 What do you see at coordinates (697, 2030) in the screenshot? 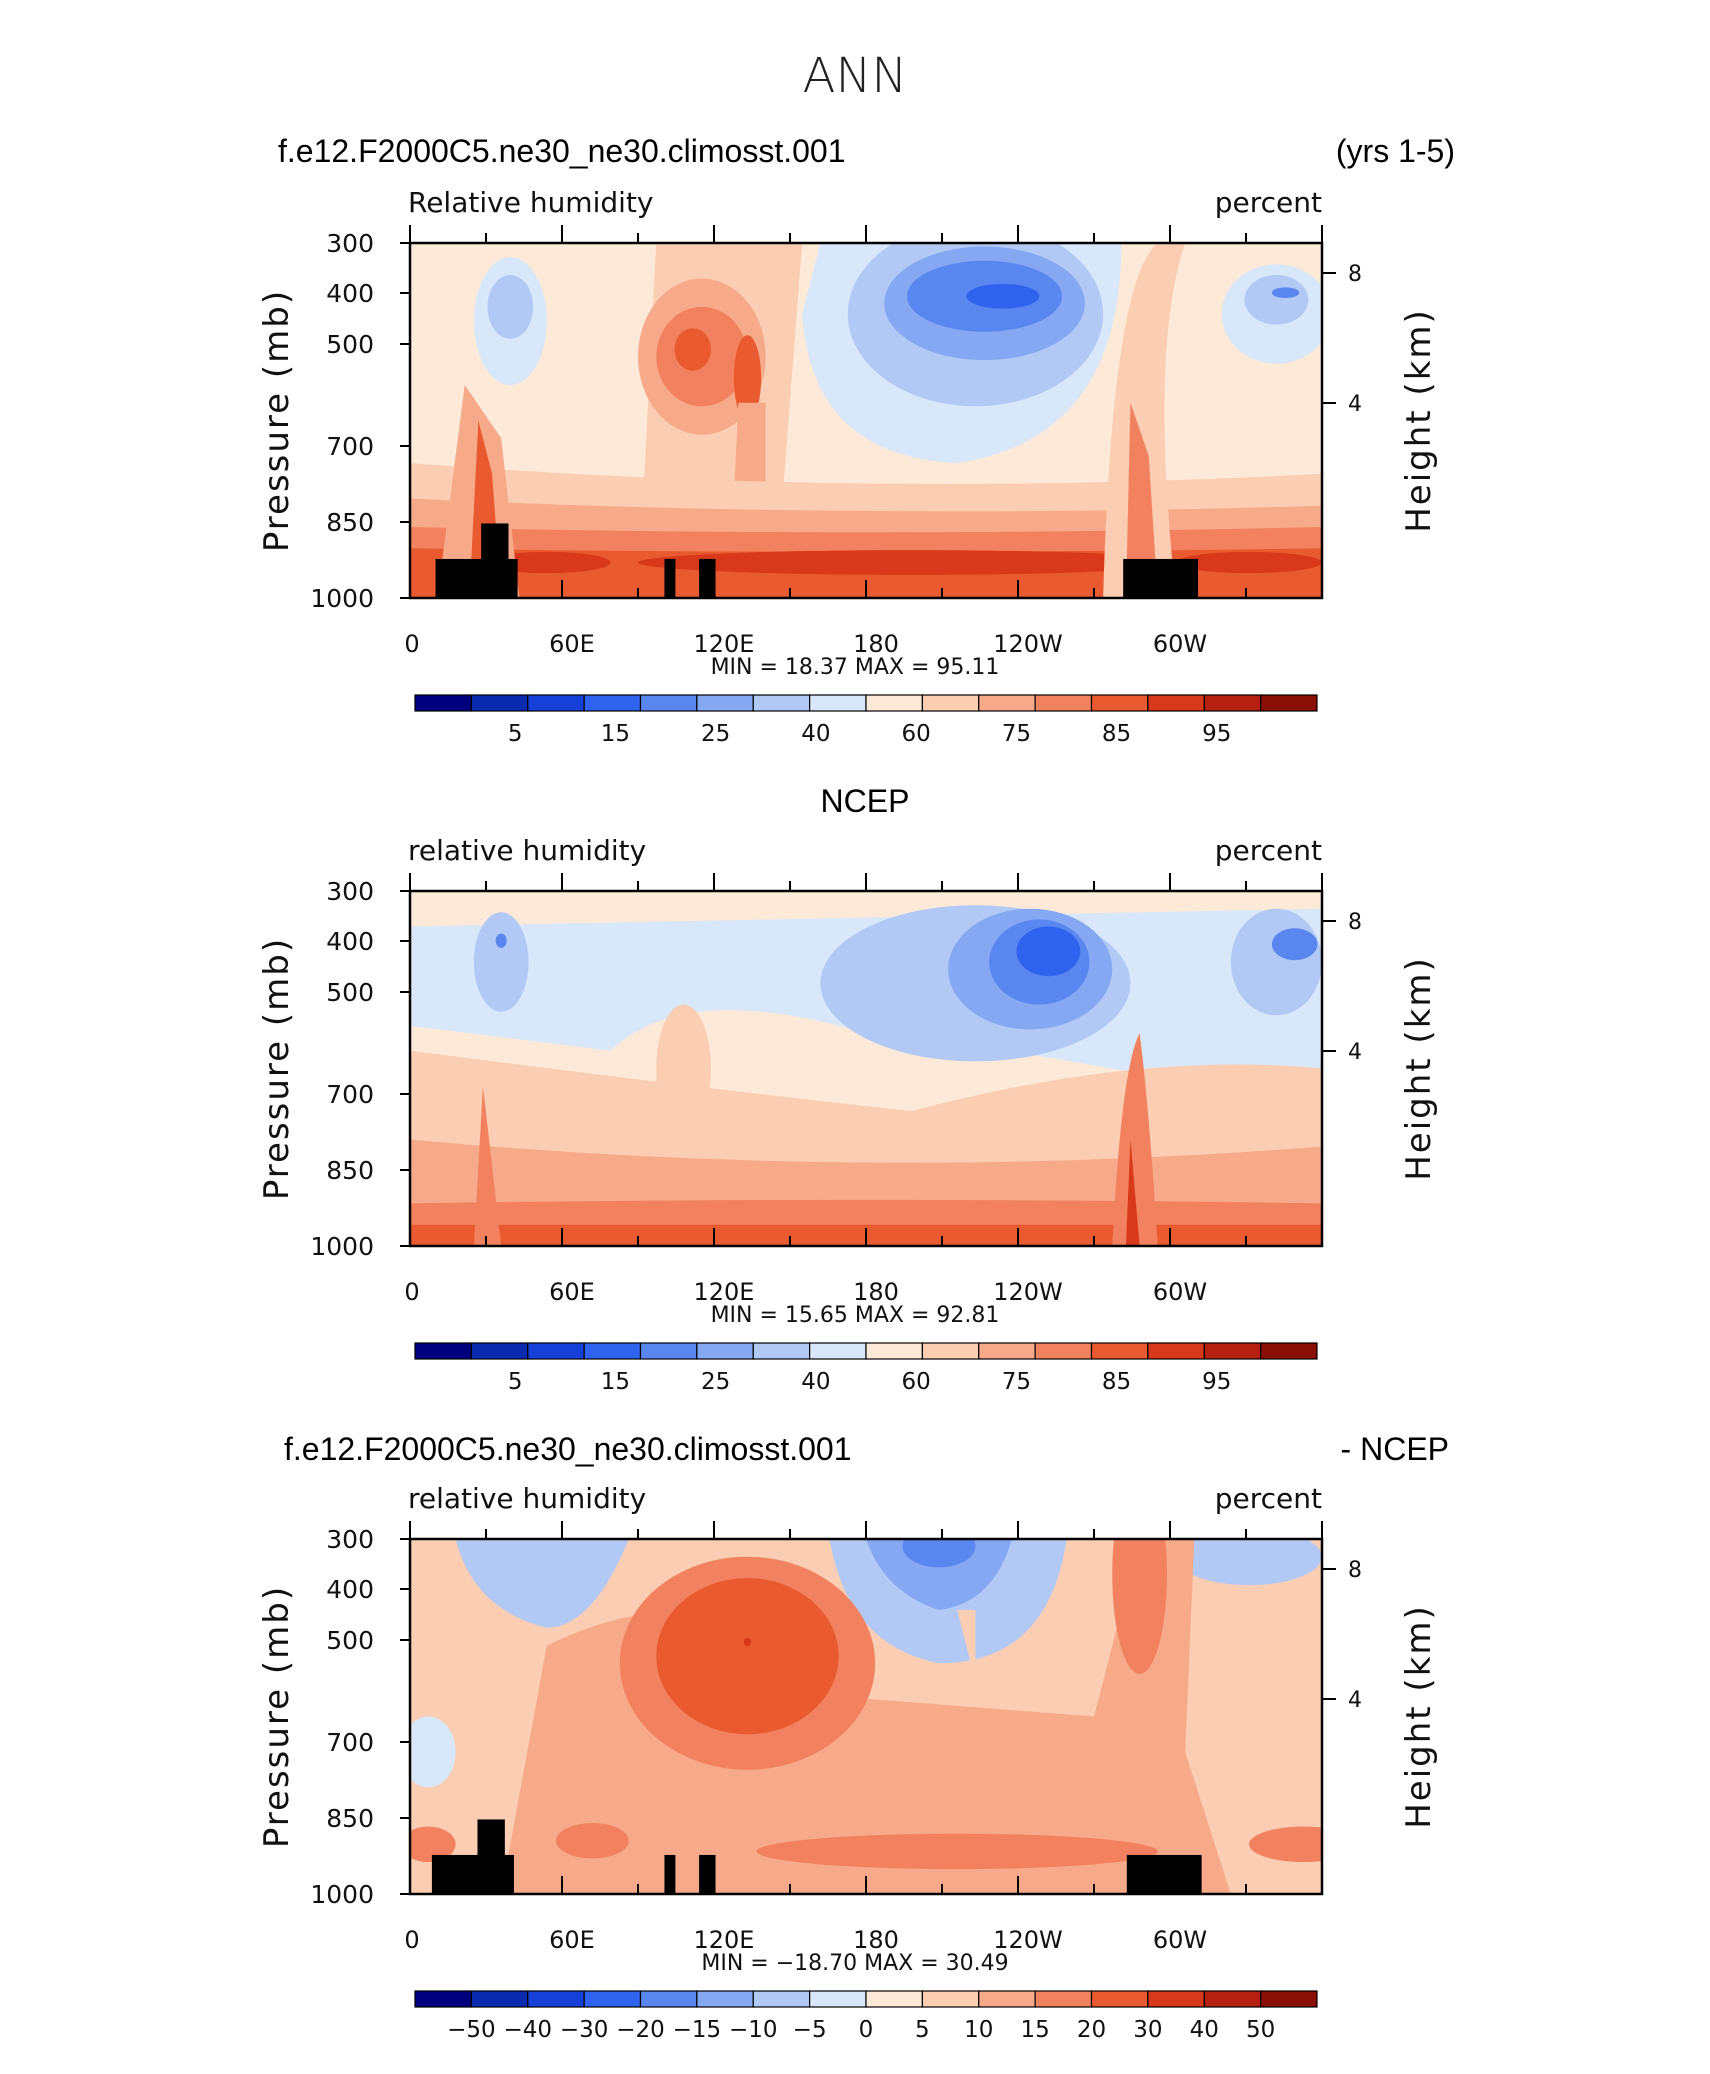
I see `colorbar-label: −15` at bounding box center [697, 2030].